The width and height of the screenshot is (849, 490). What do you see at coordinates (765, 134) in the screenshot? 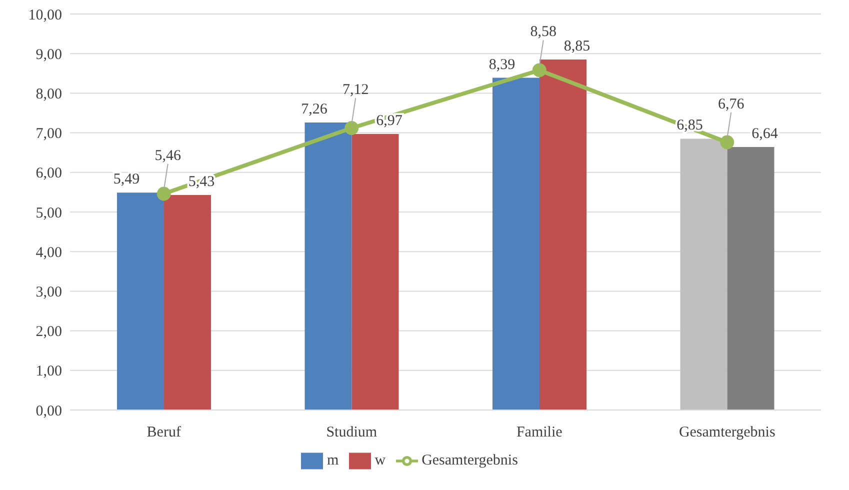
I see `data-label: 6,64` at bounding box center [765, 134].